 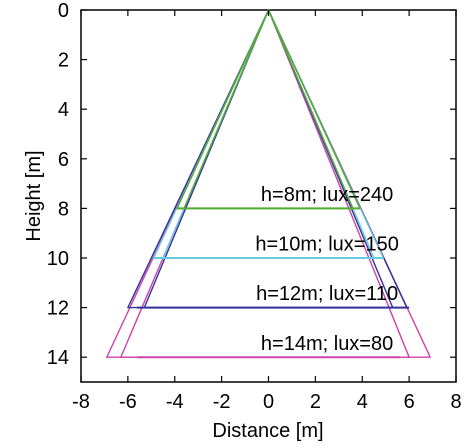 I want to click on series-annotation: h=8m; lux=240, so click(x=327, y=195).